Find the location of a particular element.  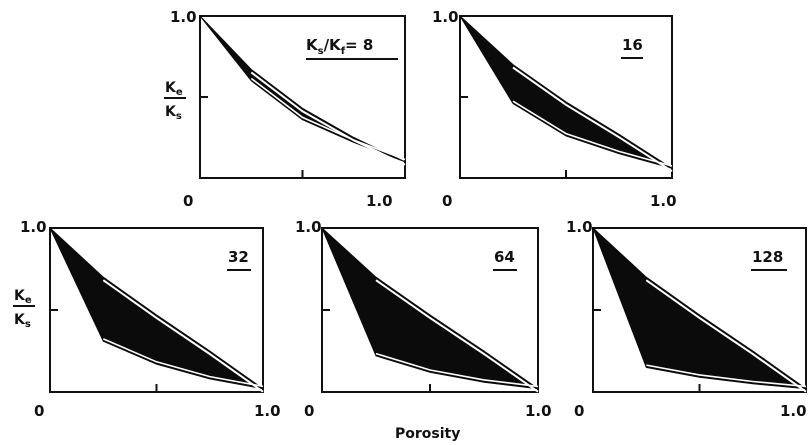

ratio-label: 128 is located at coordinates (767, 257).